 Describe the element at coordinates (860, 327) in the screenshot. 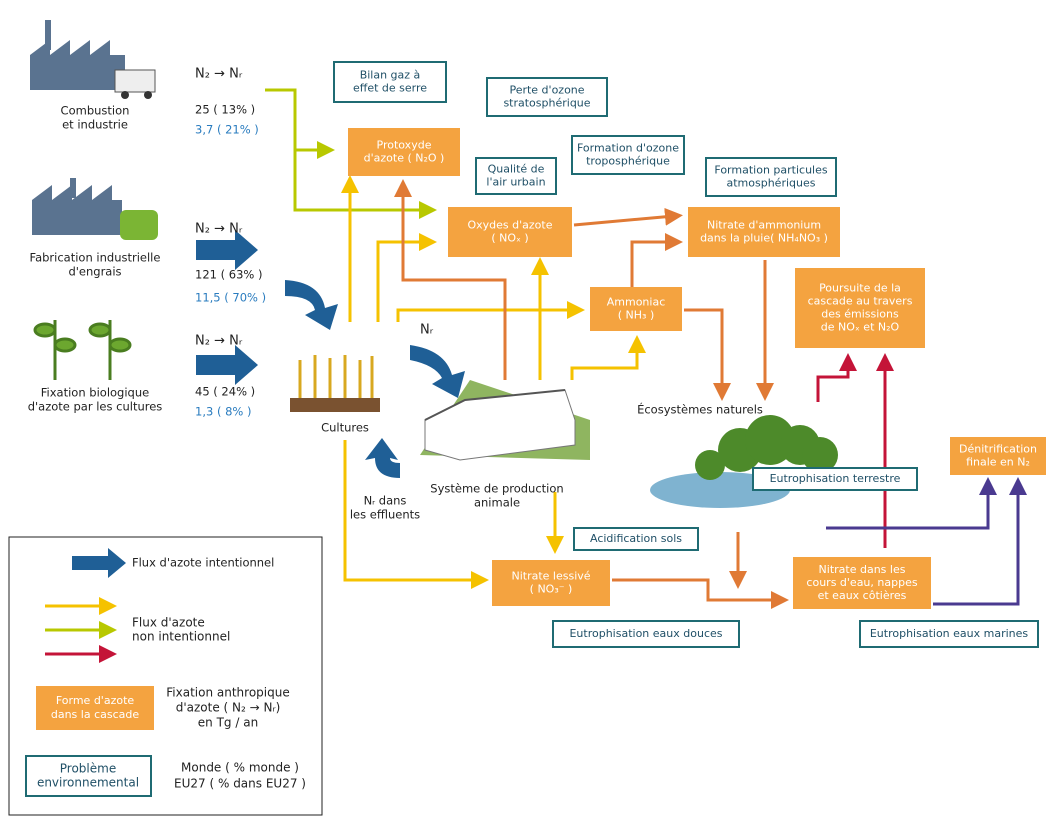

I see `nitrogen-form-label: de NOₓ et N₂O` at that location.